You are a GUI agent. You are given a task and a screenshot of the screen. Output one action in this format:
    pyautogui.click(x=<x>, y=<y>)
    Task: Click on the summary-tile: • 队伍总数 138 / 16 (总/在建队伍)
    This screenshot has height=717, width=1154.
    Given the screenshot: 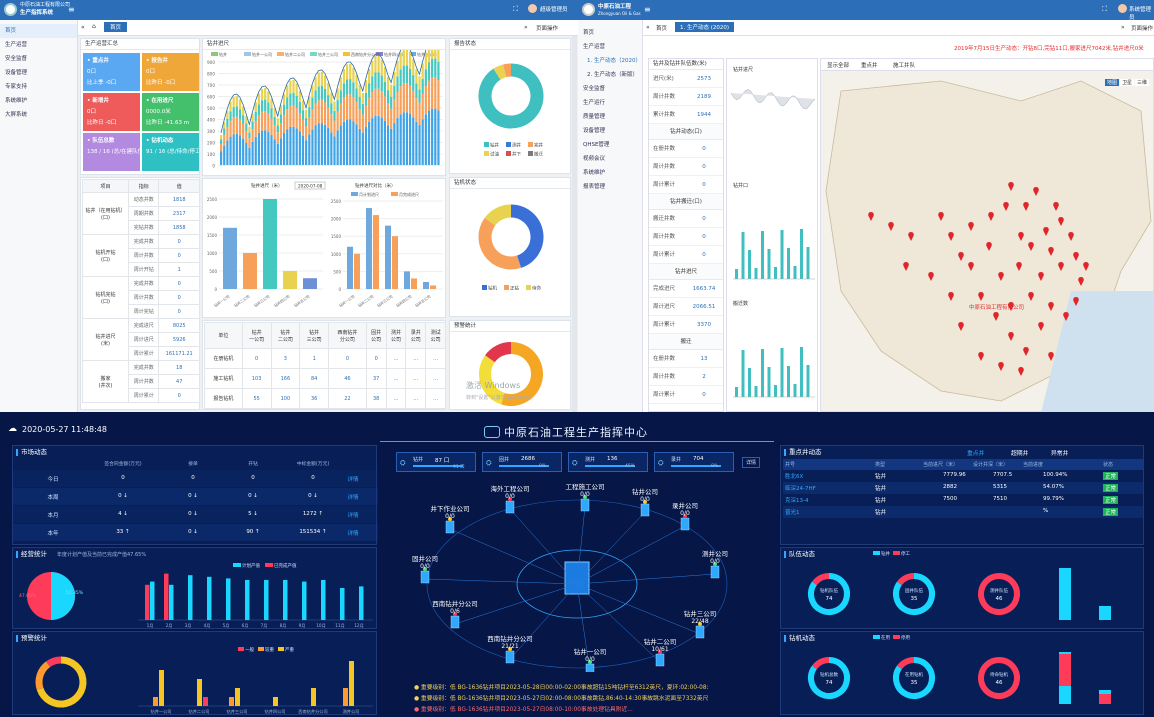 What is the action you would take?
    pyautogui.click(x=111, y=152)
    